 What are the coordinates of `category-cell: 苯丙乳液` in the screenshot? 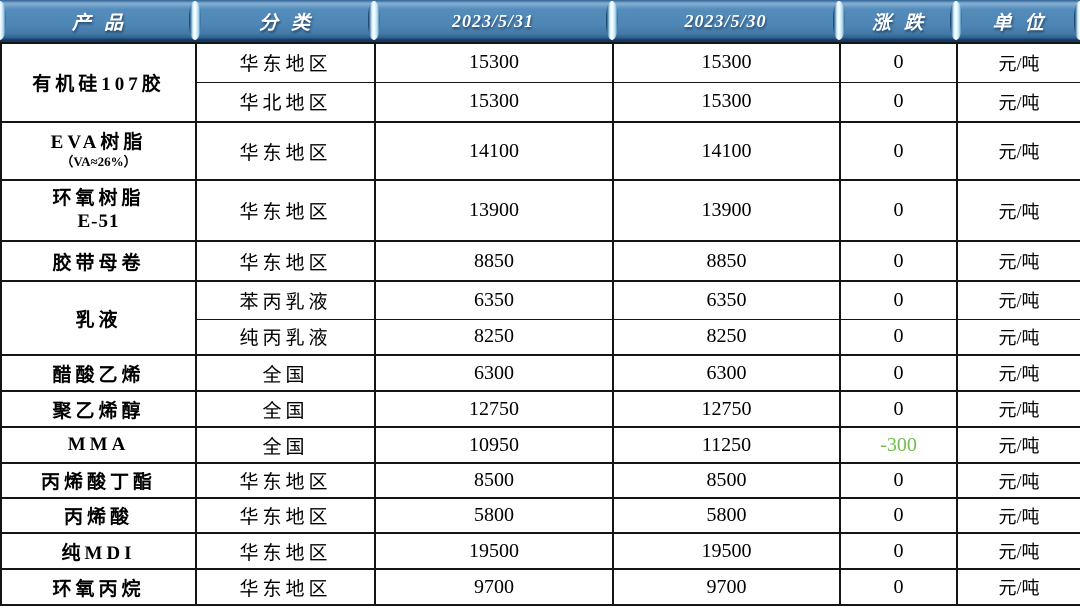 It's located at (285, 300).